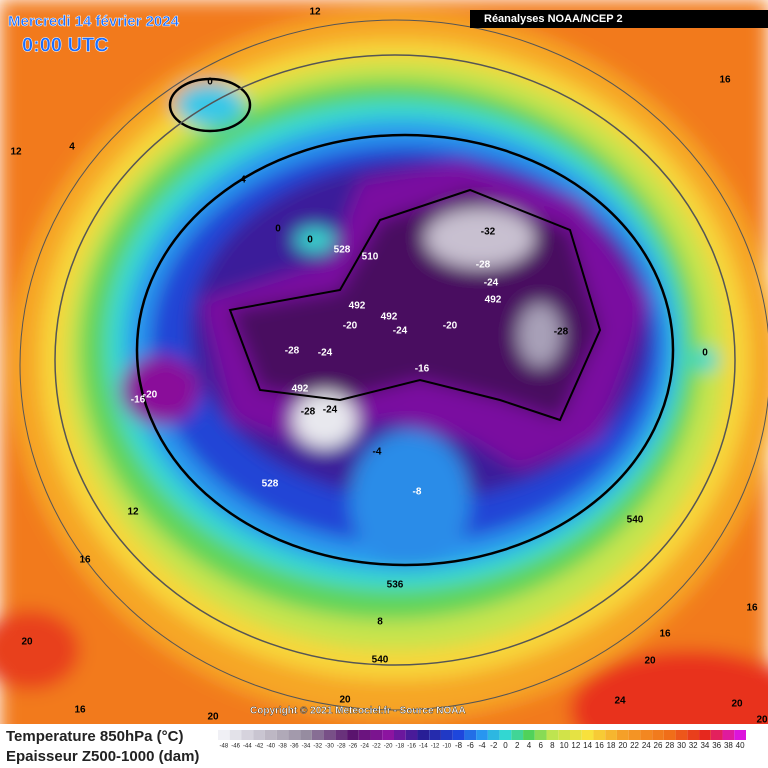 The image size is (768, 768). I want to click on legend-tick-label: -40, so click(270, 747).